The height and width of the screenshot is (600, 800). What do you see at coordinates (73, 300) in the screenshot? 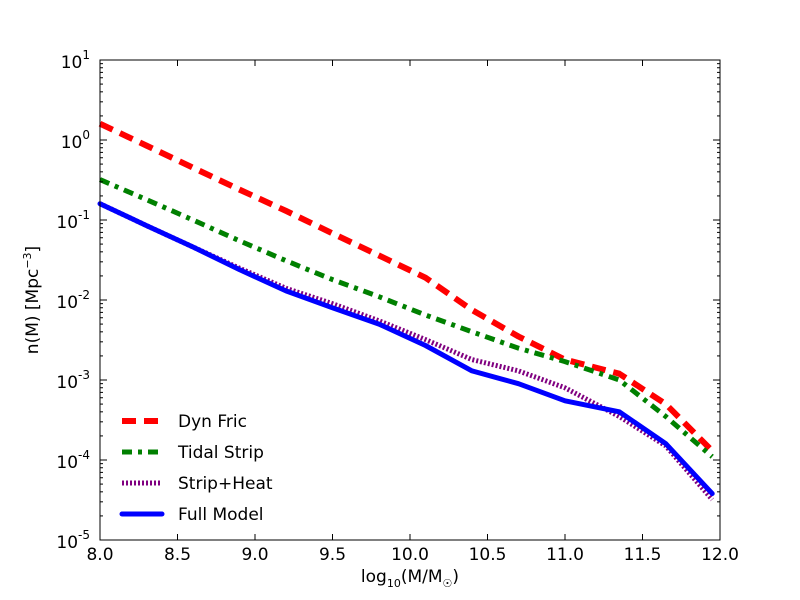
I see `y-tick-label: 10⁻²` at bounding box center [73, 300].